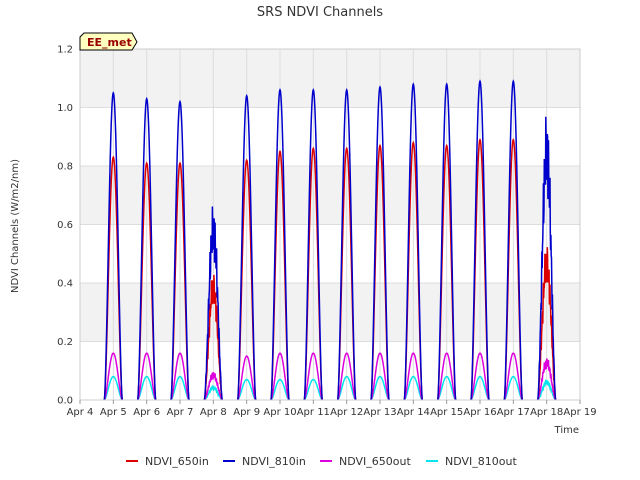 This screenshot has width=640, height=480. Describe the element at coordinates (65, 342) in the screenshot. I see `y-tick-label: 0.2` at that location.